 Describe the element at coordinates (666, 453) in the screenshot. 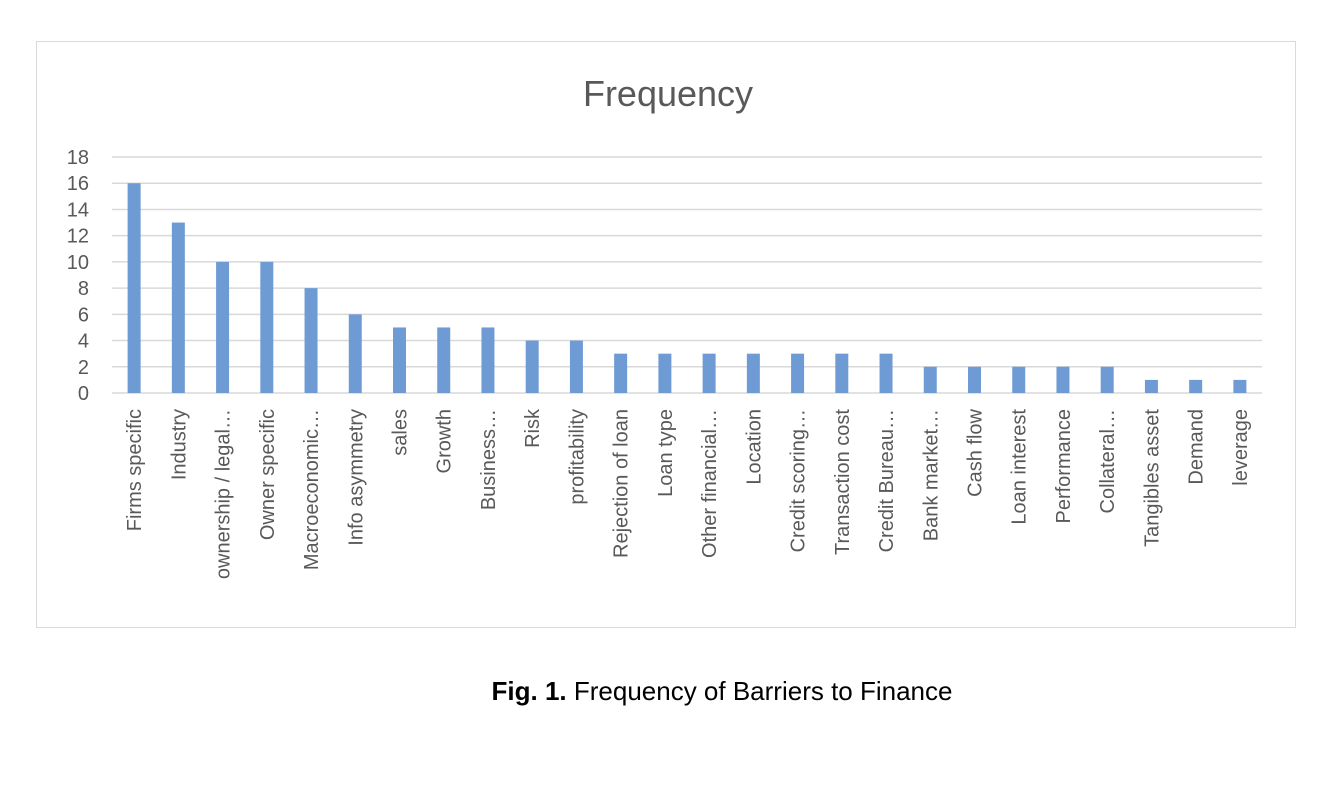

I see `x-category-label: Loan type` at that location.